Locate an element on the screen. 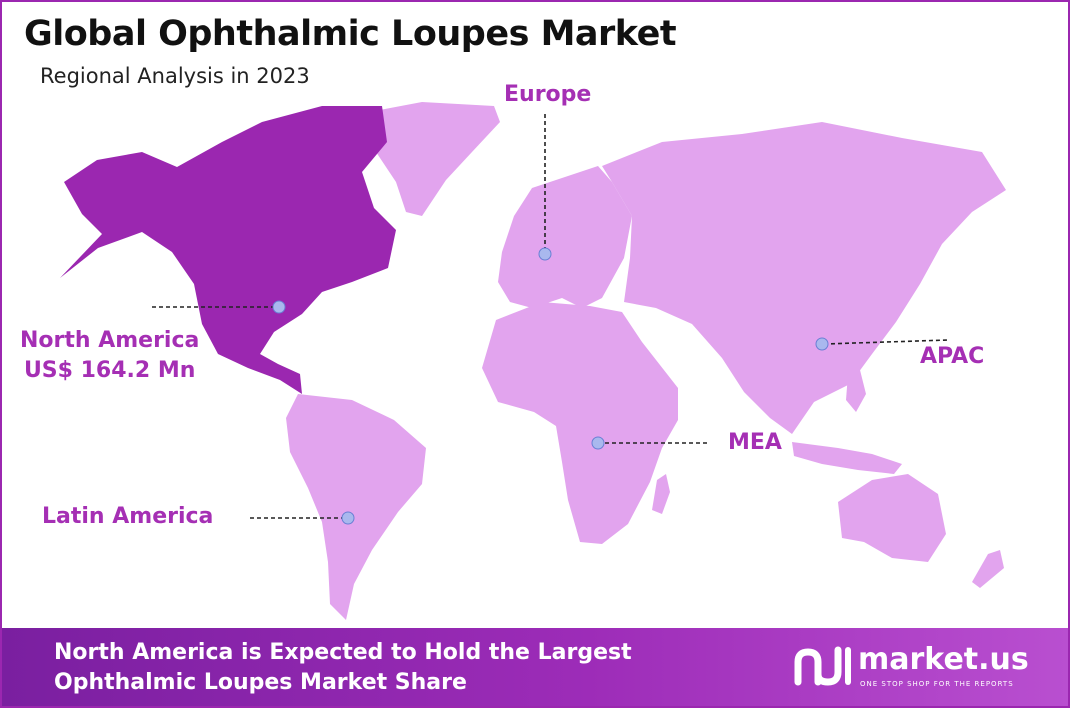 Image resolution: width=1070 pixels, height=708 pixels. latin-america-shape is located at coordinates (356, 507).